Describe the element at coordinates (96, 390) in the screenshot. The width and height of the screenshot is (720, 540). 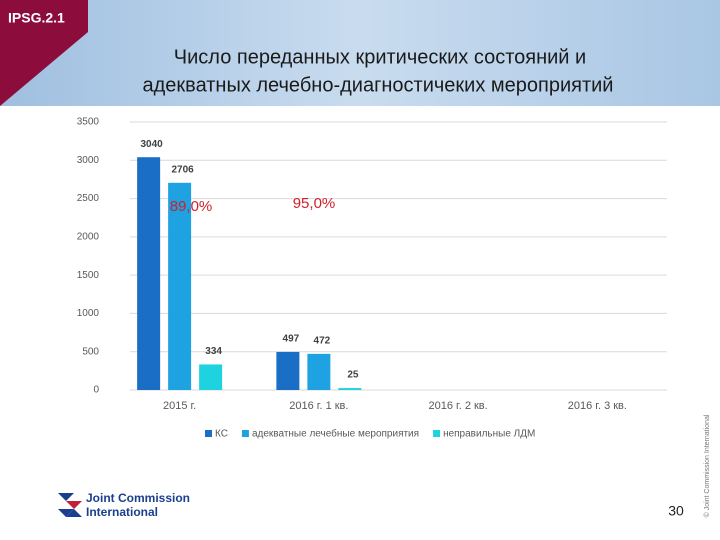
I see `y-tick-label: 0` at that location.